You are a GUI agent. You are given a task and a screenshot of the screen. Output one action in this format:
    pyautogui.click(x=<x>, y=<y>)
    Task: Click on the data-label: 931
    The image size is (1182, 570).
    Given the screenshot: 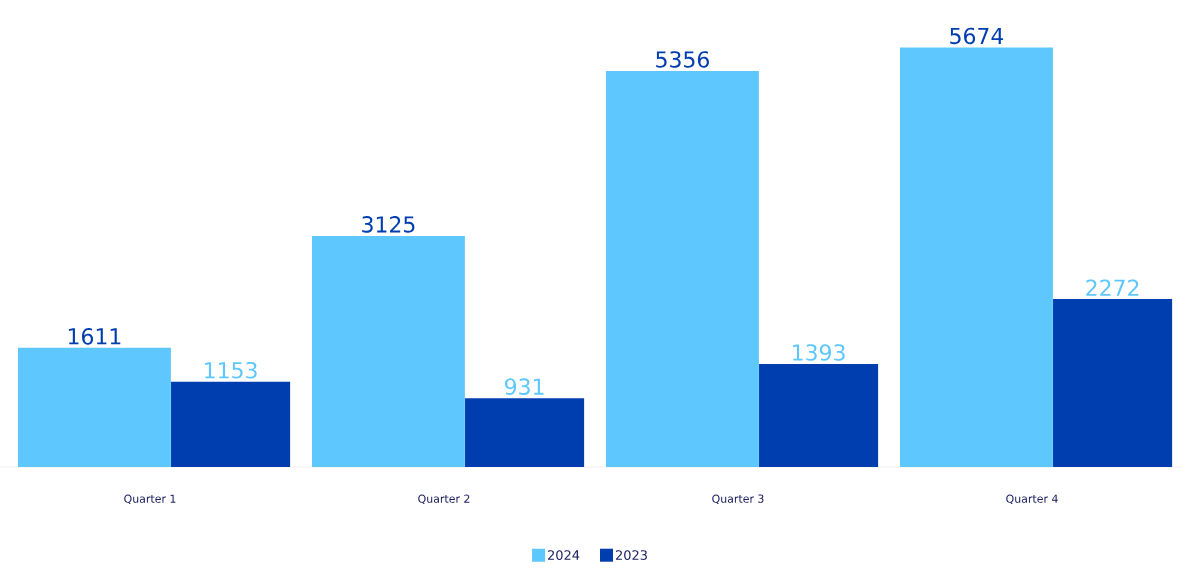 What is the action you would take?
    pyautogui.click(x=524, y=386)
    